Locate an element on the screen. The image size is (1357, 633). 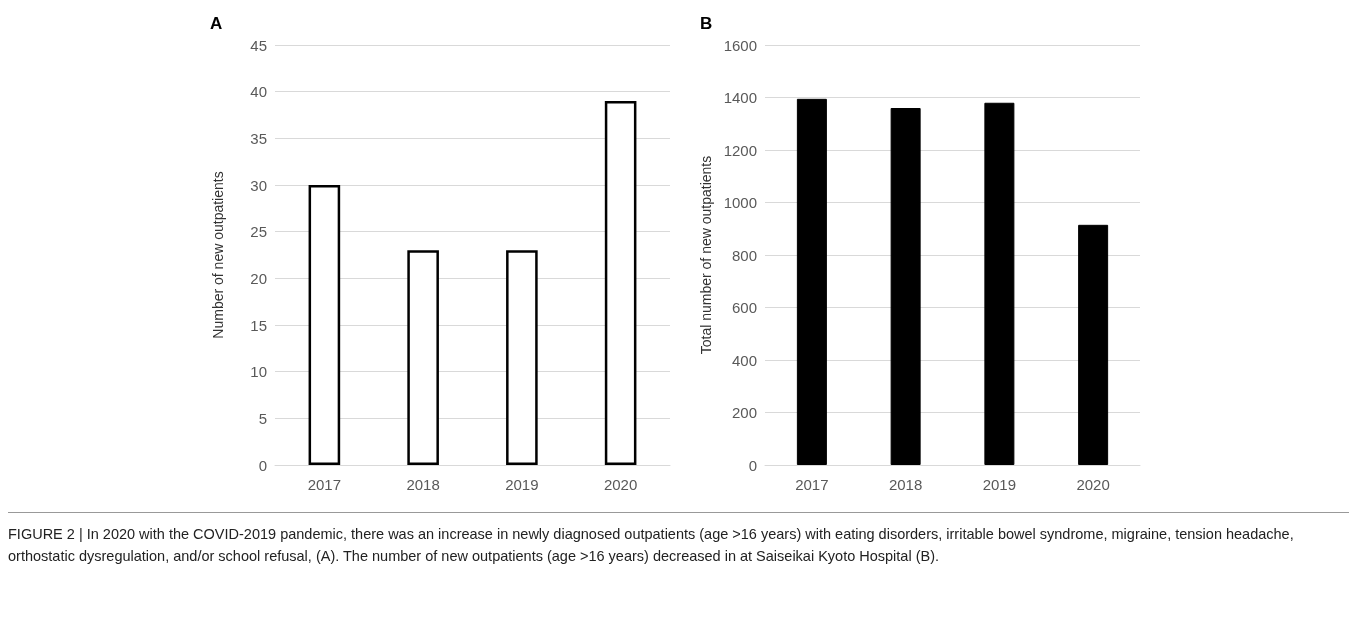
y-tick-label: 400 is located at coordinates (744, 360).